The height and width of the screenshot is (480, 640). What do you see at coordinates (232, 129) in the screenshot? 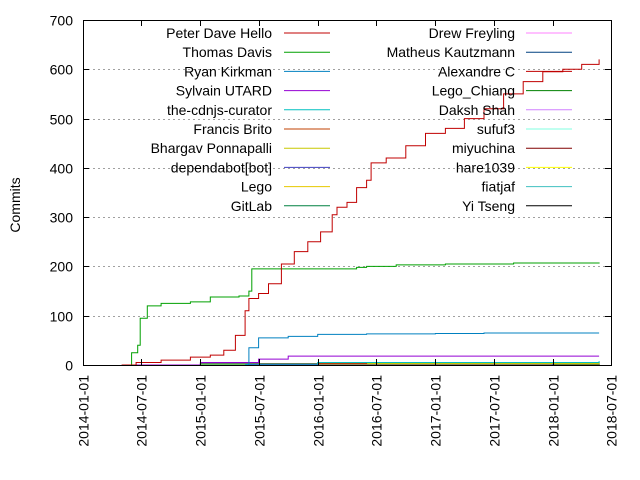
I see `legend-label: Francis Brito` at bounding box center [232, 129].